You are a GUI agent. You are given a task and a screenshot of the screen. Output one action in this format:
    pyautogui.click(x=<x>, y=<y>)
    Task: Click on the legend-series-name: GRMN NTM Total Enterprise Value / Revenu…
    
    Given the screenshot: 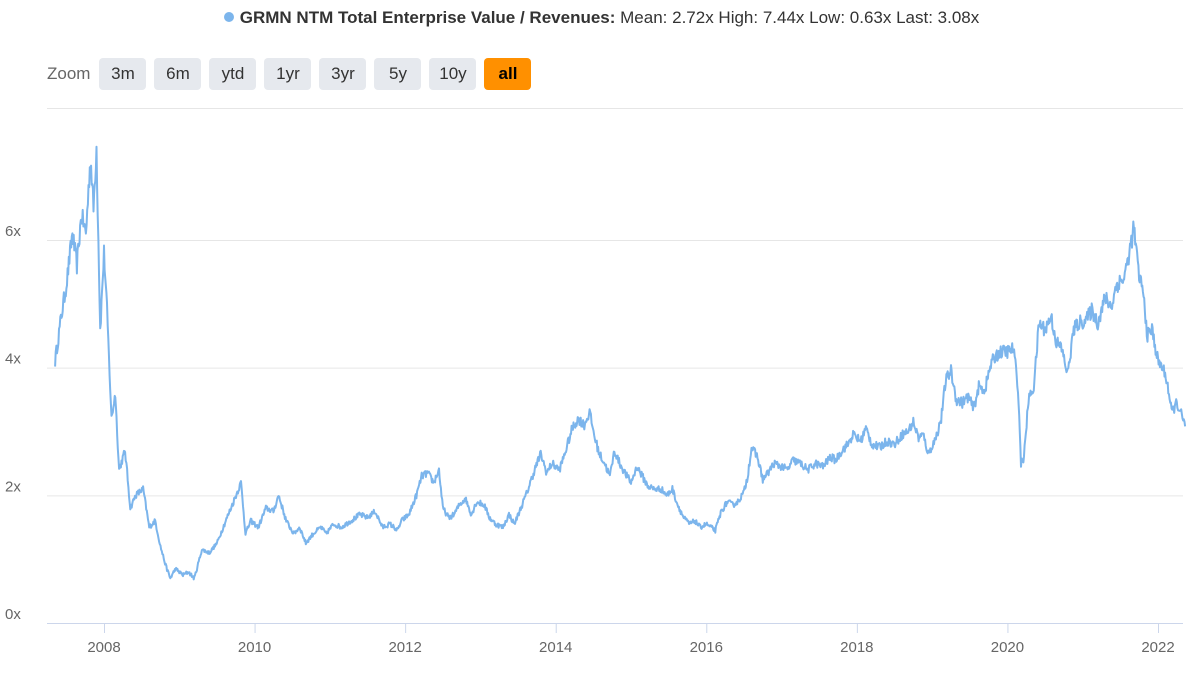 What is the action you would take?
    pyautogui.click(x=427, y=17)
    